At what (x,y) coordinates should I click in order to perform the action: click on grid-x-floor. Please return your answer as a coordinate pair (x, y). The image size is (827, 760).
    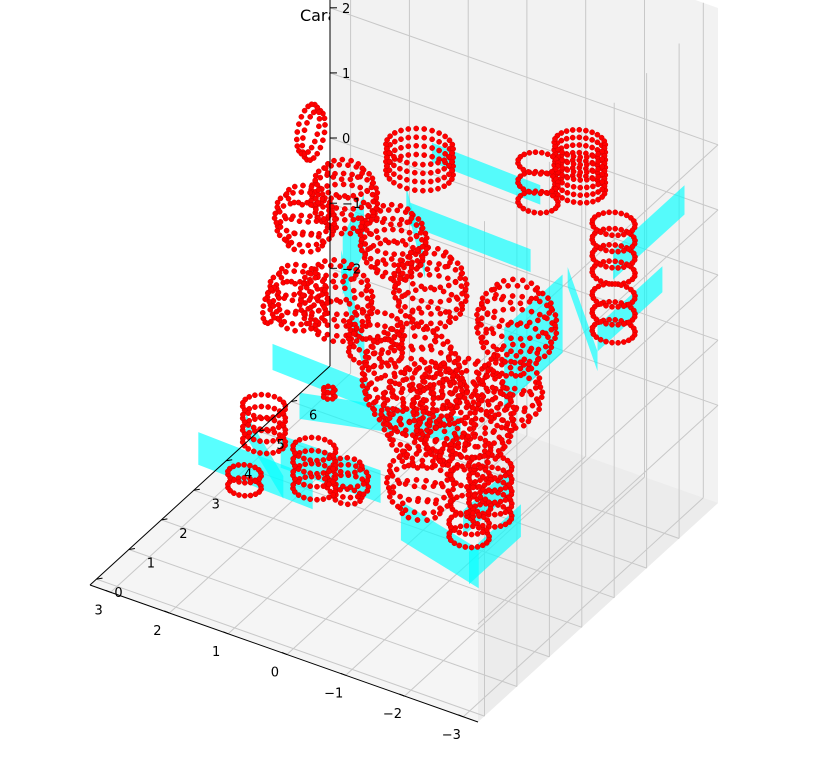
    Looking at the image, I should click on (524, 586).